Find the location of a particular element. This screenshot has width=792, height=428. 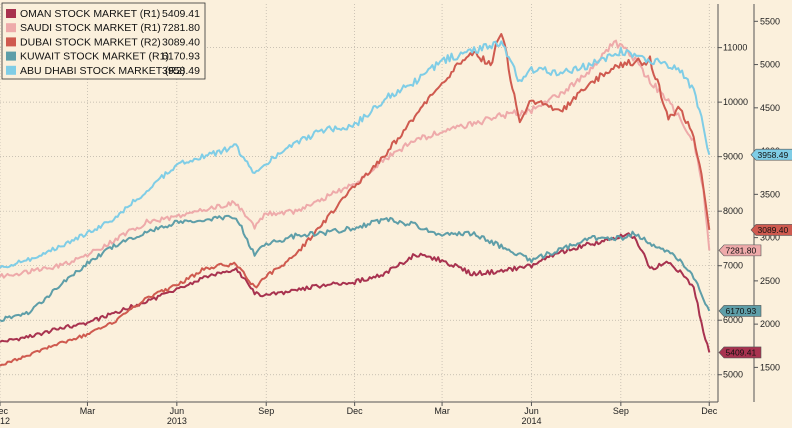

legend-name-2: DUBAI STOCK MARKET (R2) is located at coordinates (90, 42).